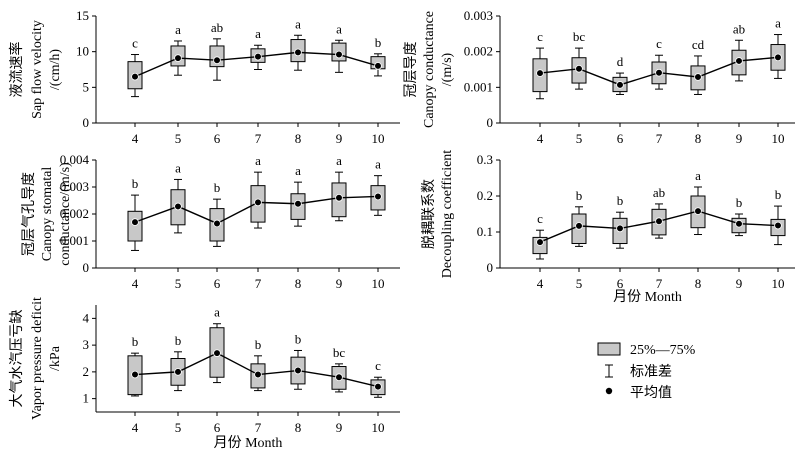 This screenshot has height=453, width=800. What do you see at coordinates (698, 44) in the screenshot?
I see `significance-label: cd` at bounding box center [698, 44].